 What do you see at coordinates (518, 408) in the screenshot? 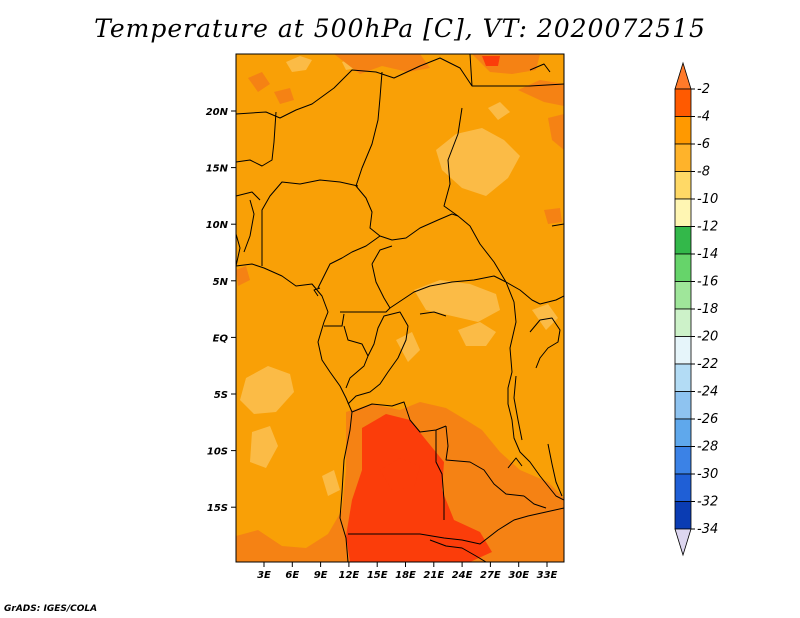
I see `lake-tanganyika` at bounding box center [518, 408].